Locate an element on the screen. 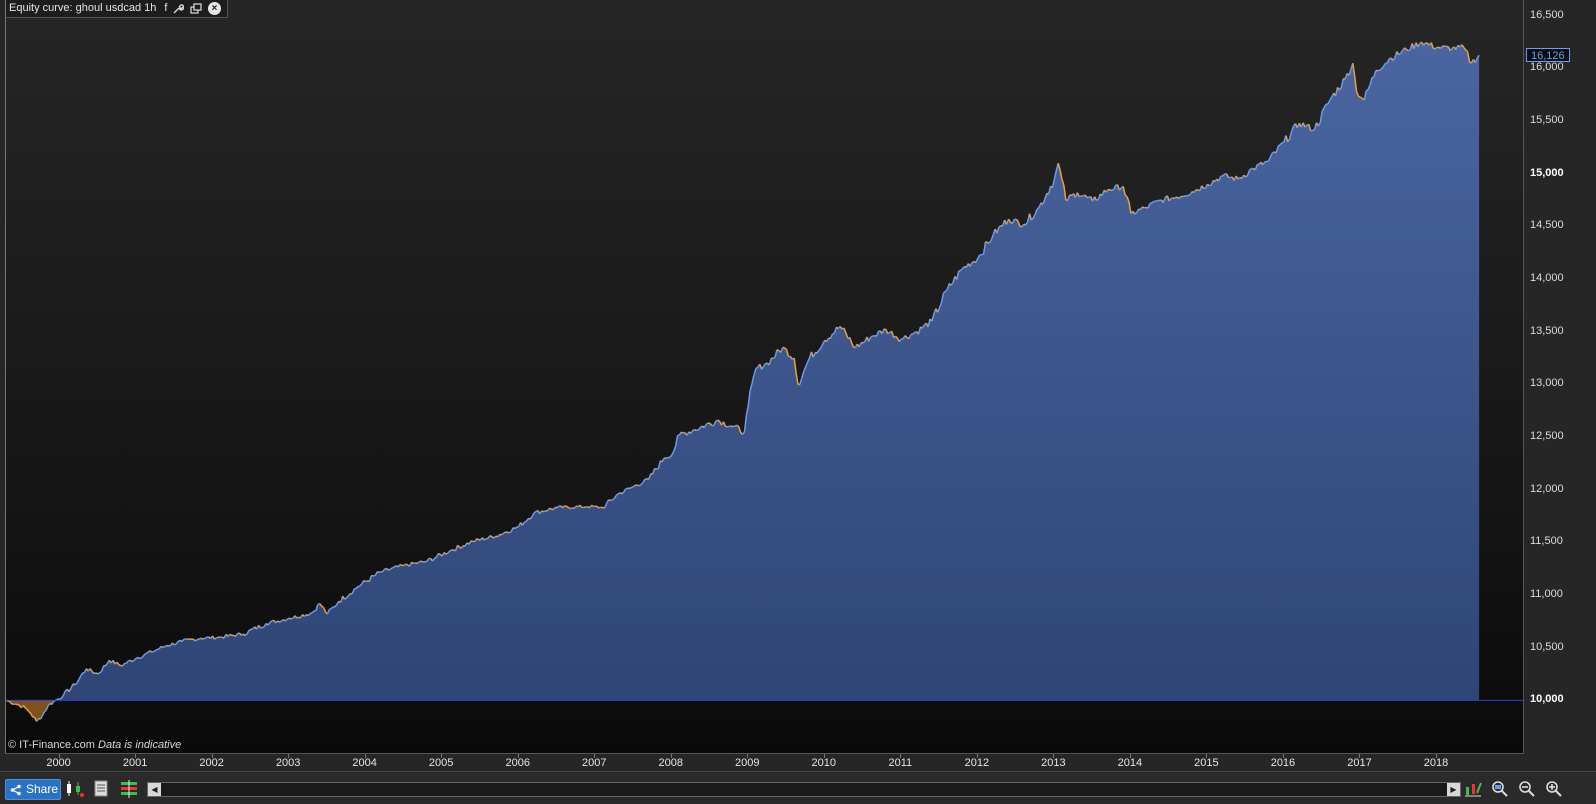 Image resolution: width=1596 pixels, height=804 pixels. properties-icon is located at coordinates (102, 789).